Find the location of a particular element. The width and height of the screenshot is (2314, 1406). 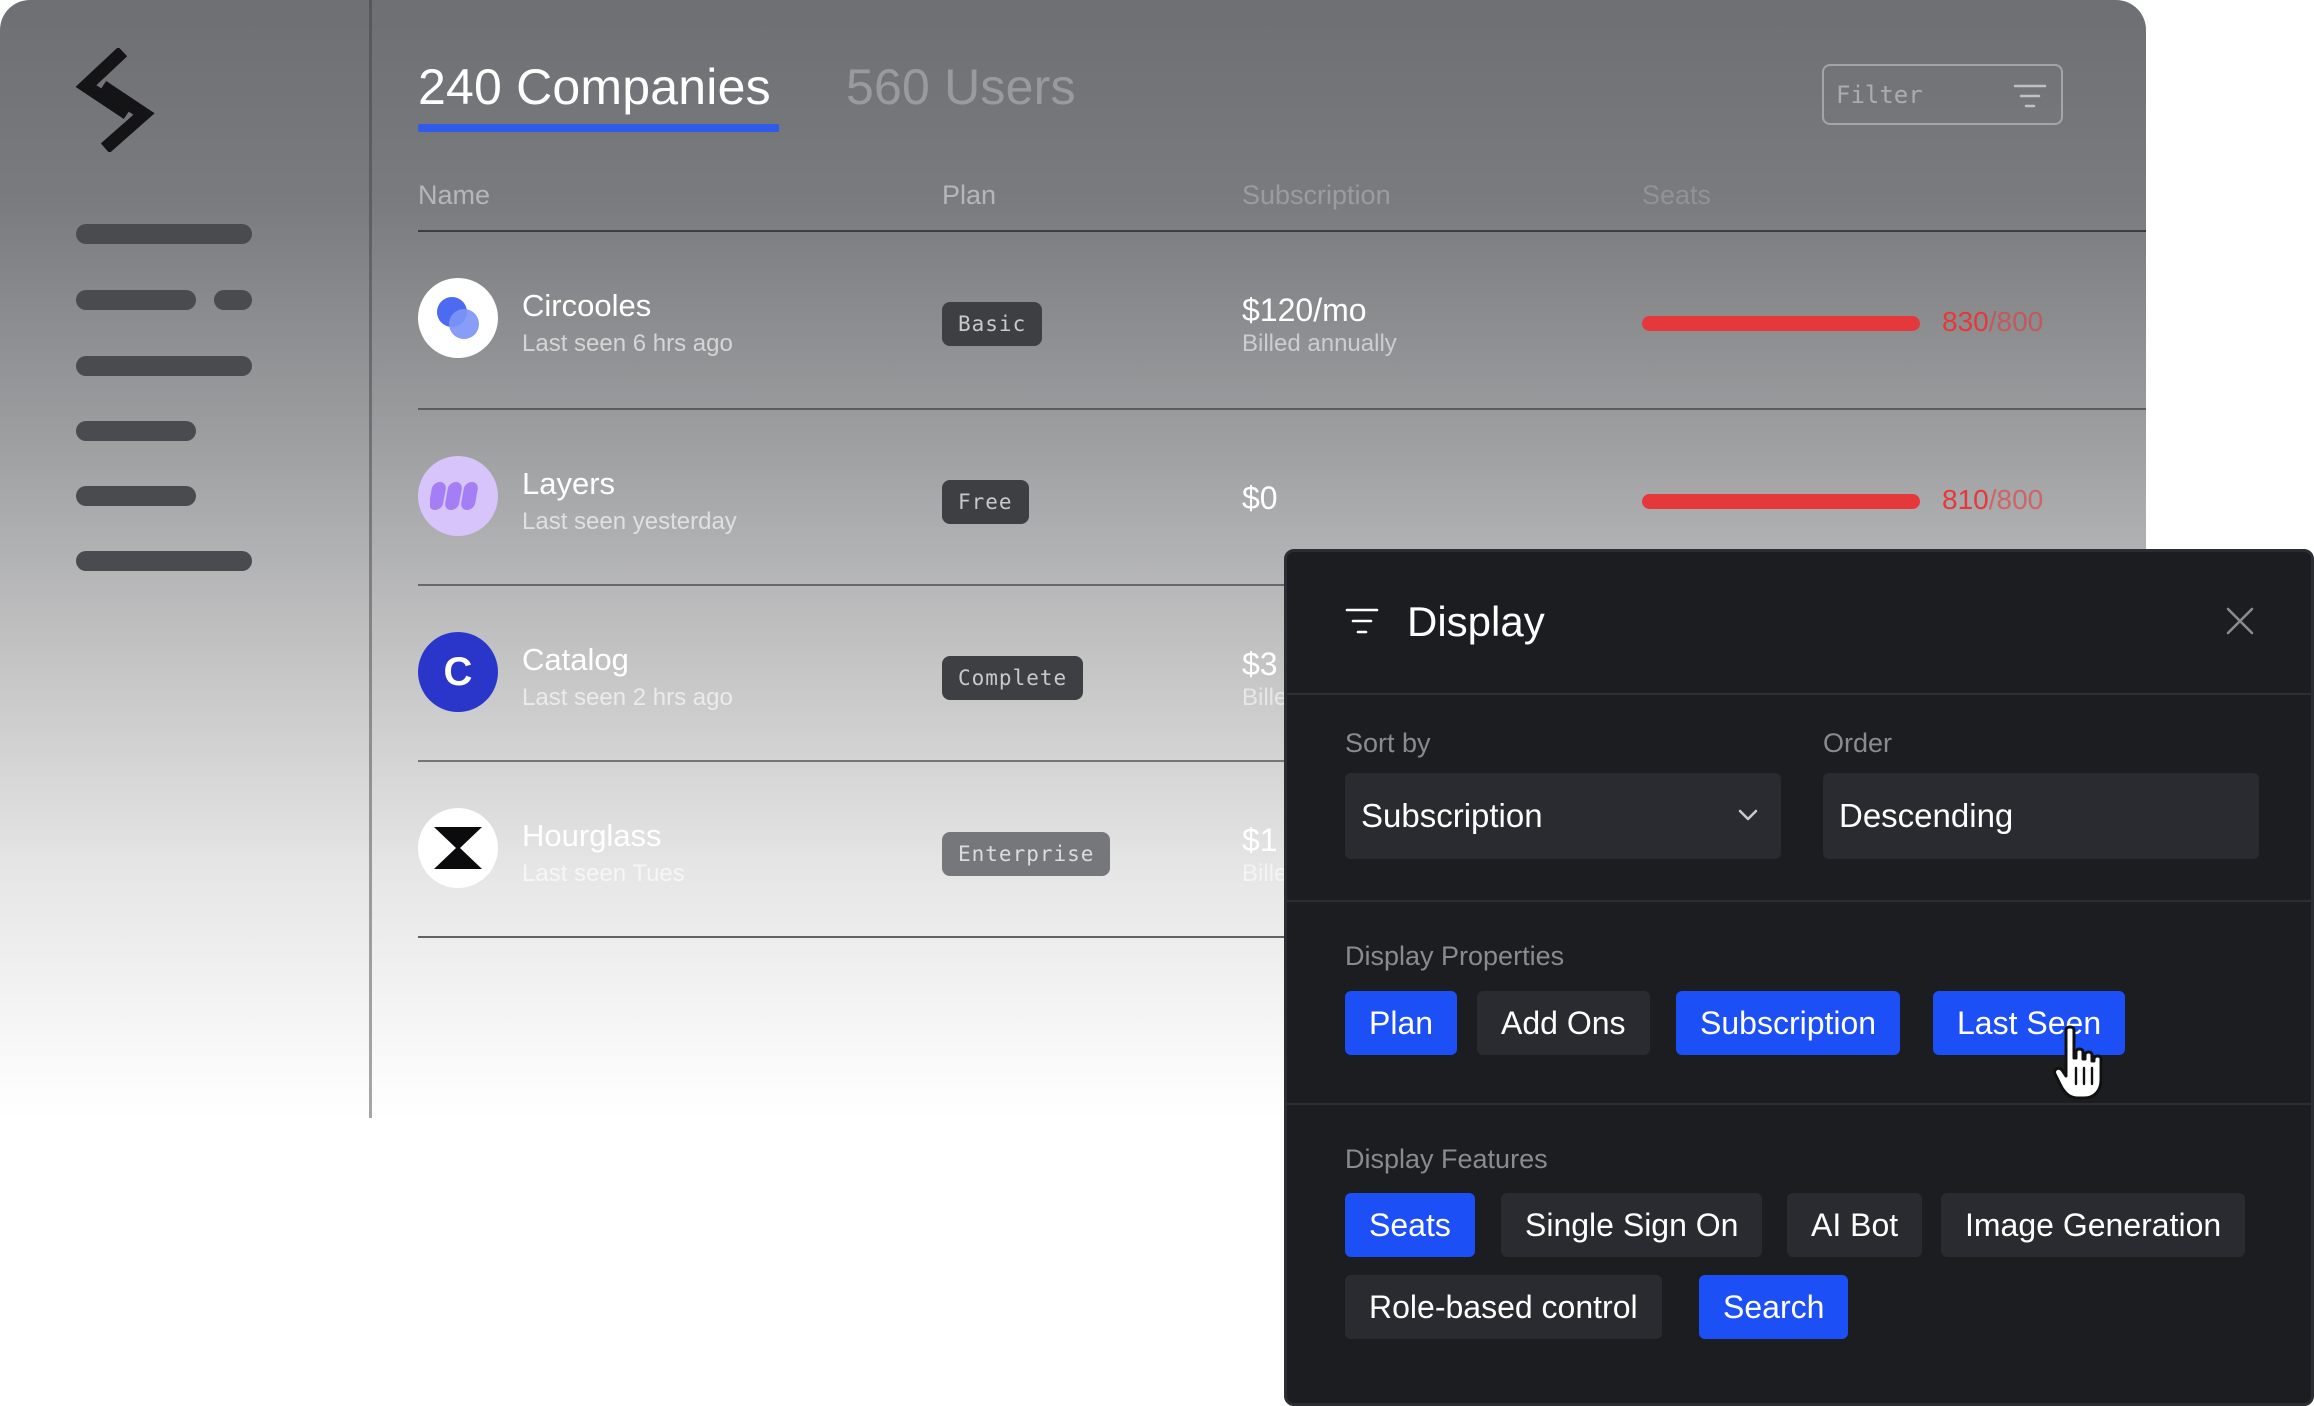

billing-period: Billed annually is located at coordinates (1319, 343).